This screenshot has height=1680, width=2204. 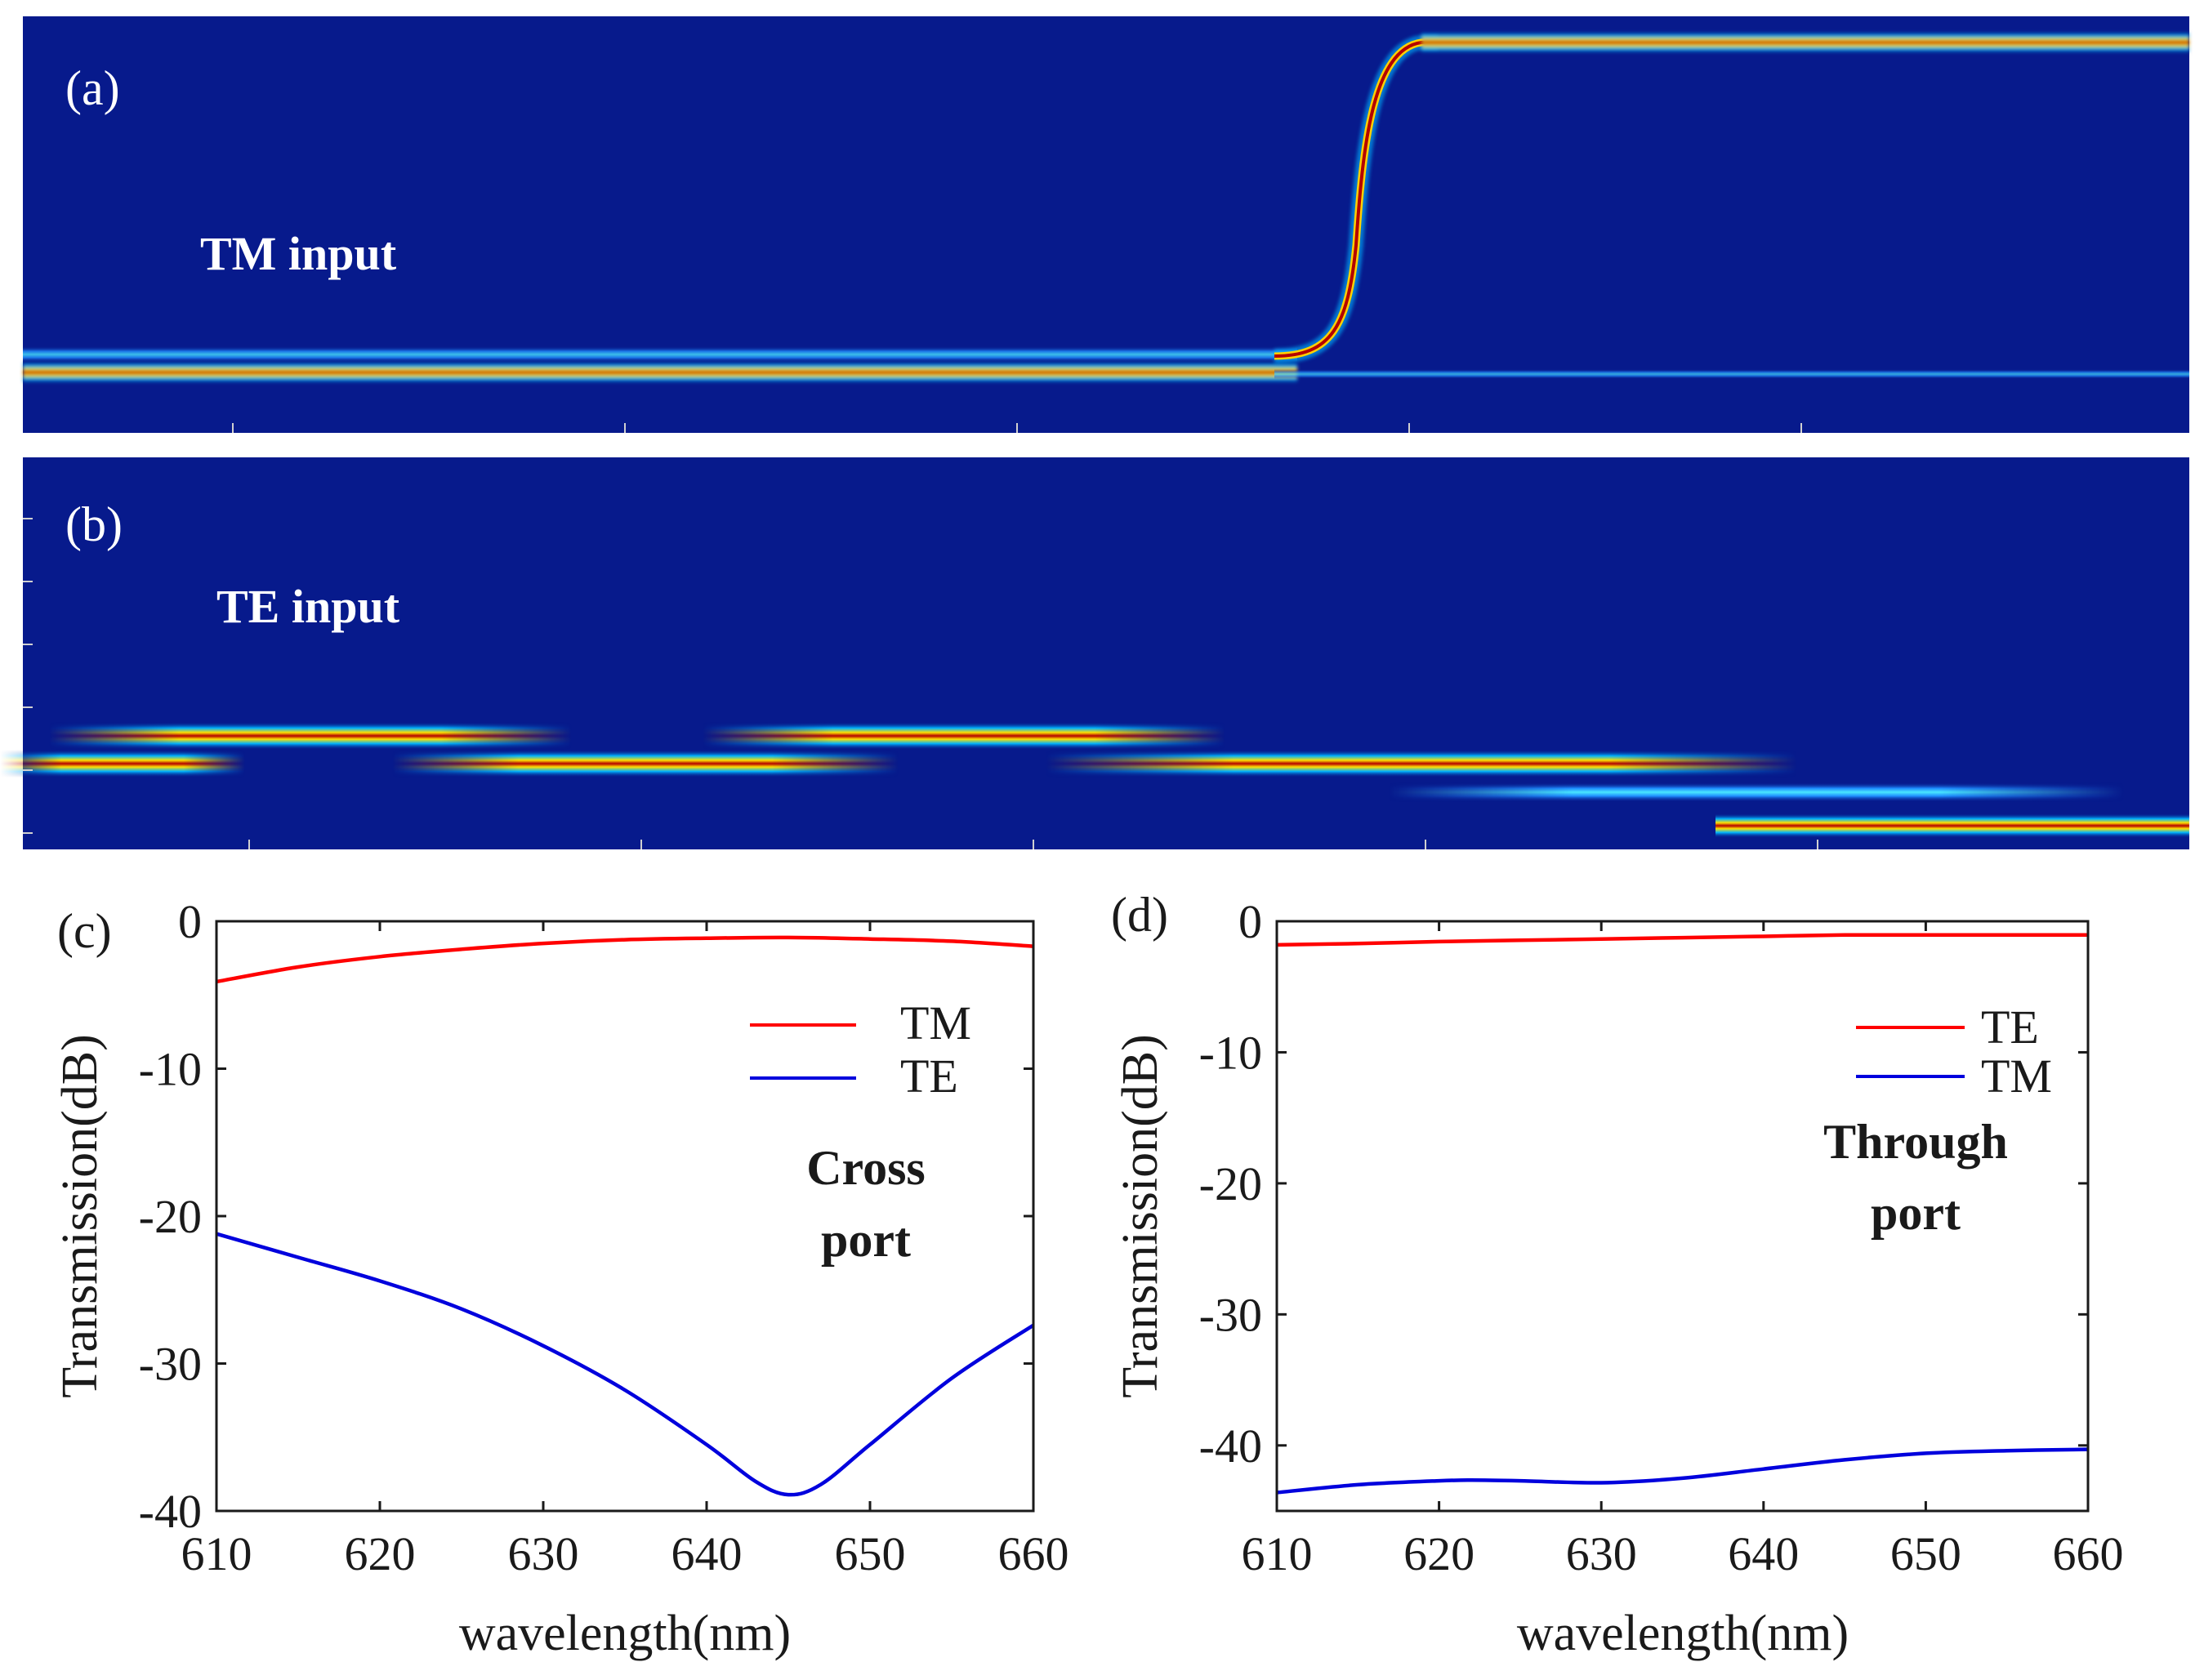 I want to click on panel-c-series, so click(x=625, y=1216).